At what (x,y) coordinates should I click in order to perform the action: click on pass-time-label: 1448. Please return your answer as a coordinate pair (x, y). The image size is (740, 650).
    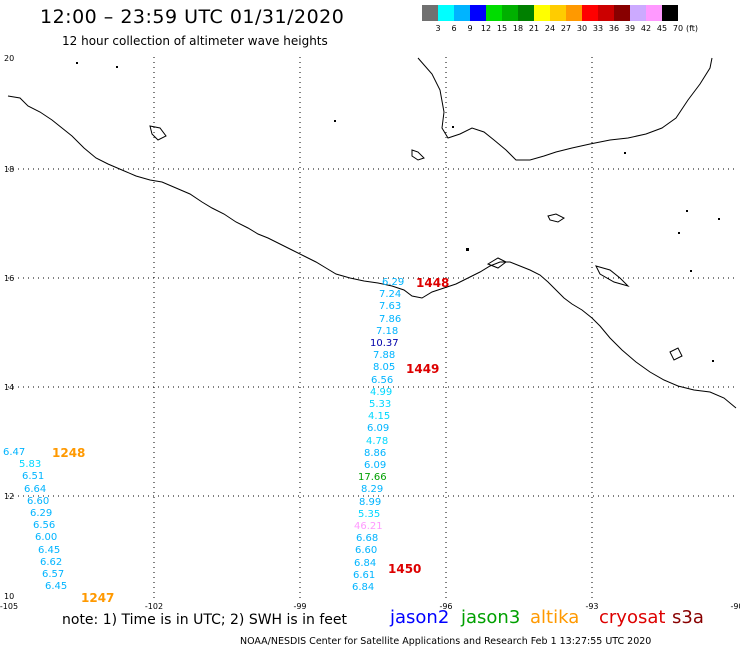
    Looking at the image, I should click on (433, 283).